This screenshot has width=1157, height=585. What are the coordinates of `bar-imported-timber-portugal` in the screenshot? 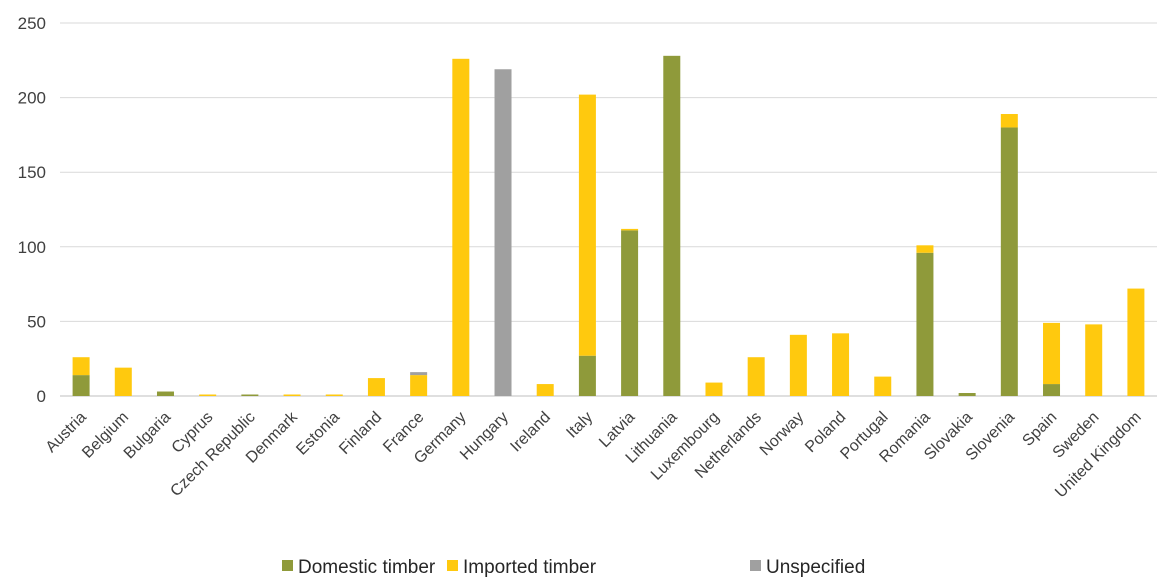 It's located at (883, 386).